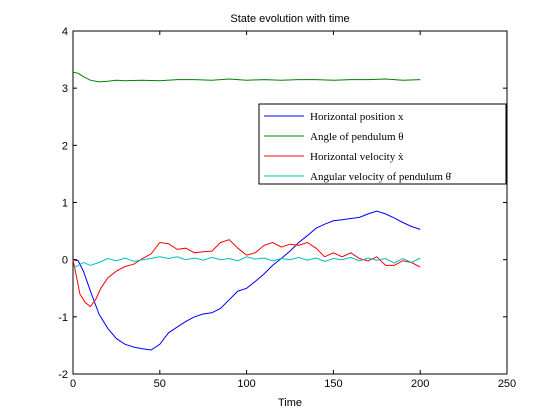 The height and width of the screenshot is (420, 560). I want to click on x-tick-label: 100, so click(246, 384).